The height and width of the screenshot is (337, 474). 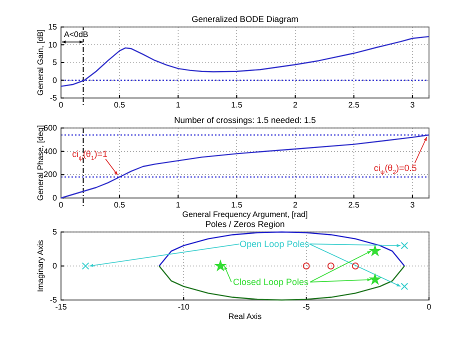 I want to click on y-tick-label: 10, so click(x=53, y=45).